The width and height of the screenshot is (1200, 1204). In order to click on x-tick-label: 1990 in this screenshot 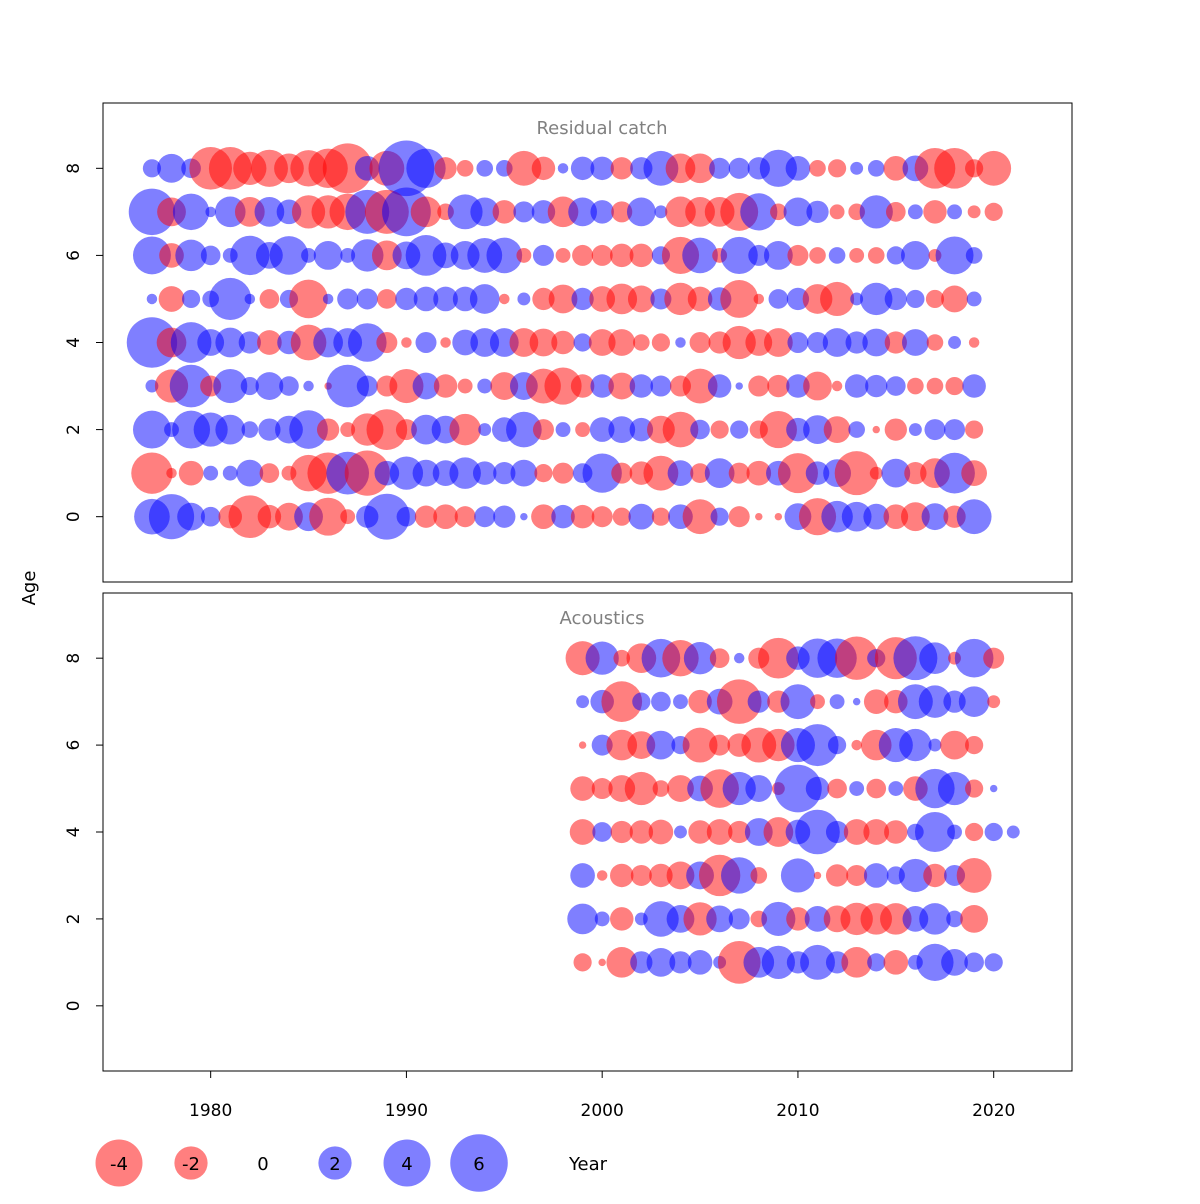, I will do `click(406, 1111)`.